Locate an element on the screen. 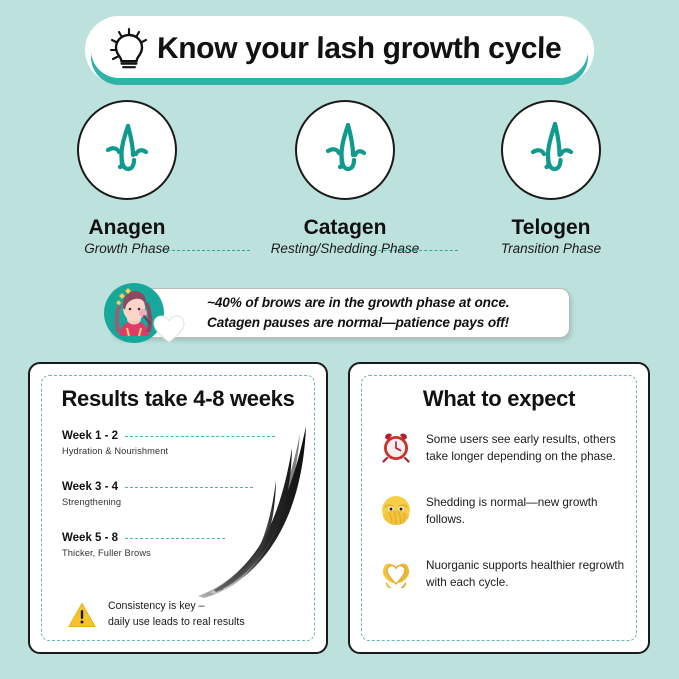 This screenshot has height=679, width=679. note-line-1: Consistency is key – is located at coordinates (156, 606).